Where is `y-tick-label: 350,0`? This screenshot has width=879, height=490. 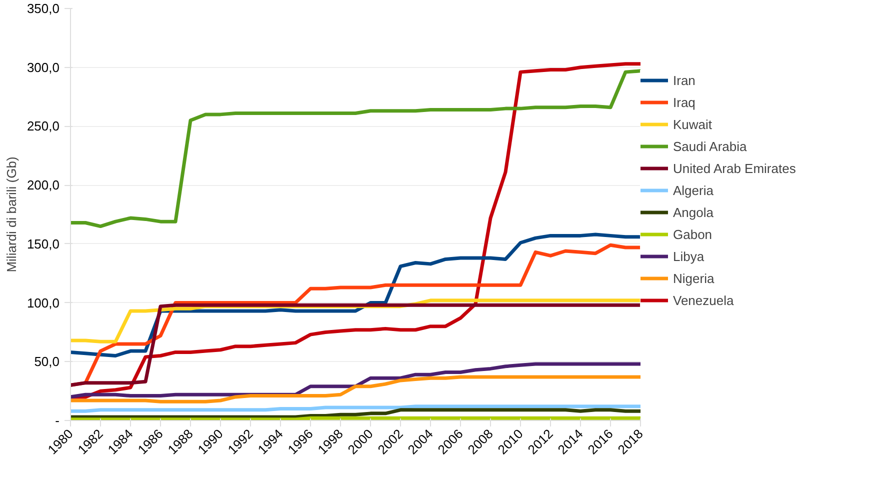 y-tick-label: 350,0 is located at coordinates (43, 8).